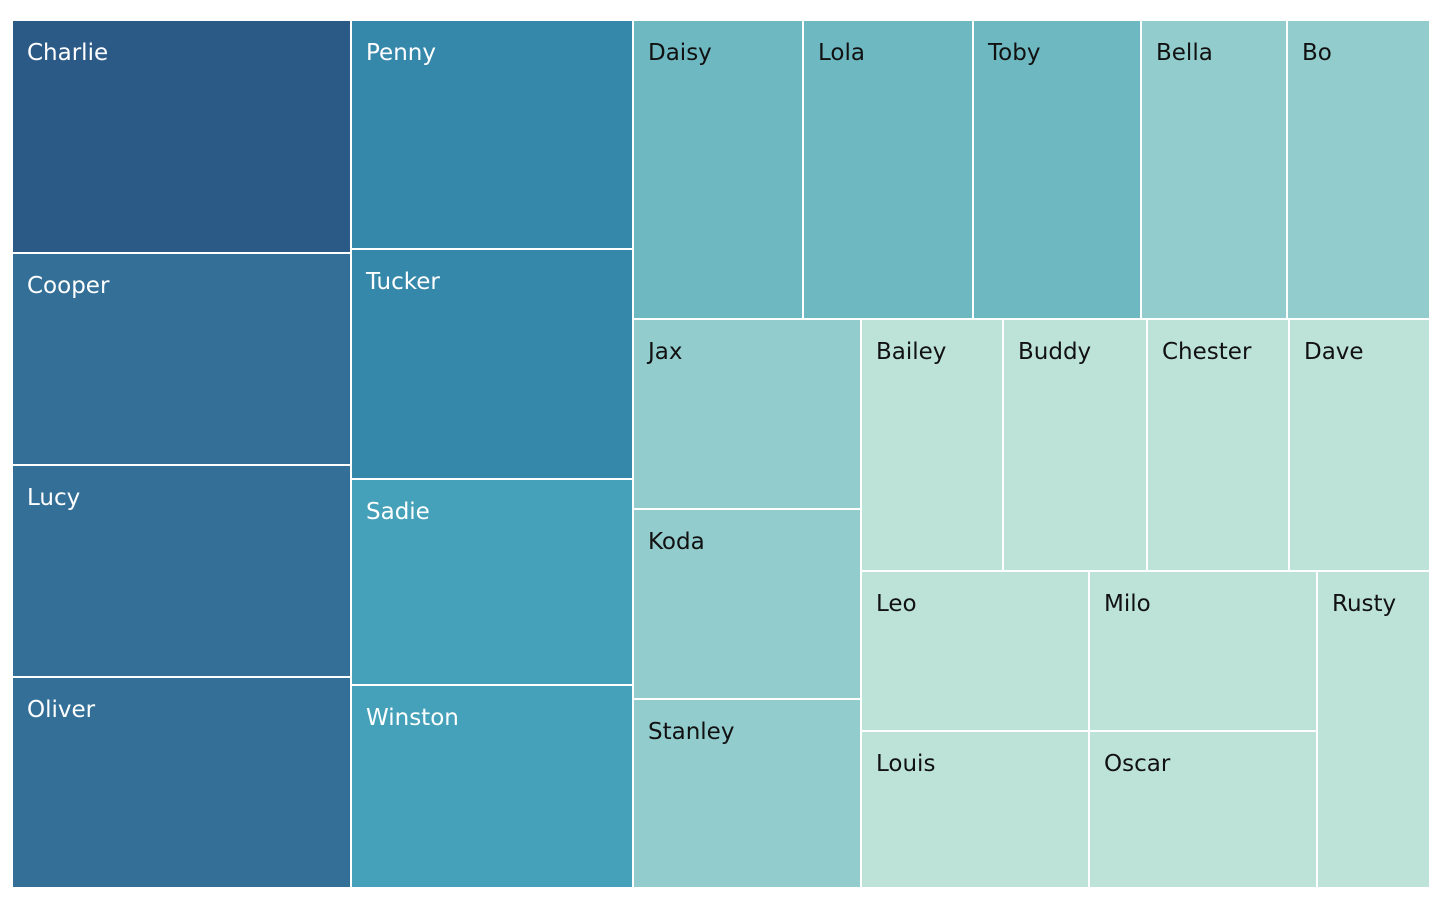 Image resolution: width=1446 pixels, height=906 pixels. I want to click on treemap-rect-oliver, so click(181, 782).